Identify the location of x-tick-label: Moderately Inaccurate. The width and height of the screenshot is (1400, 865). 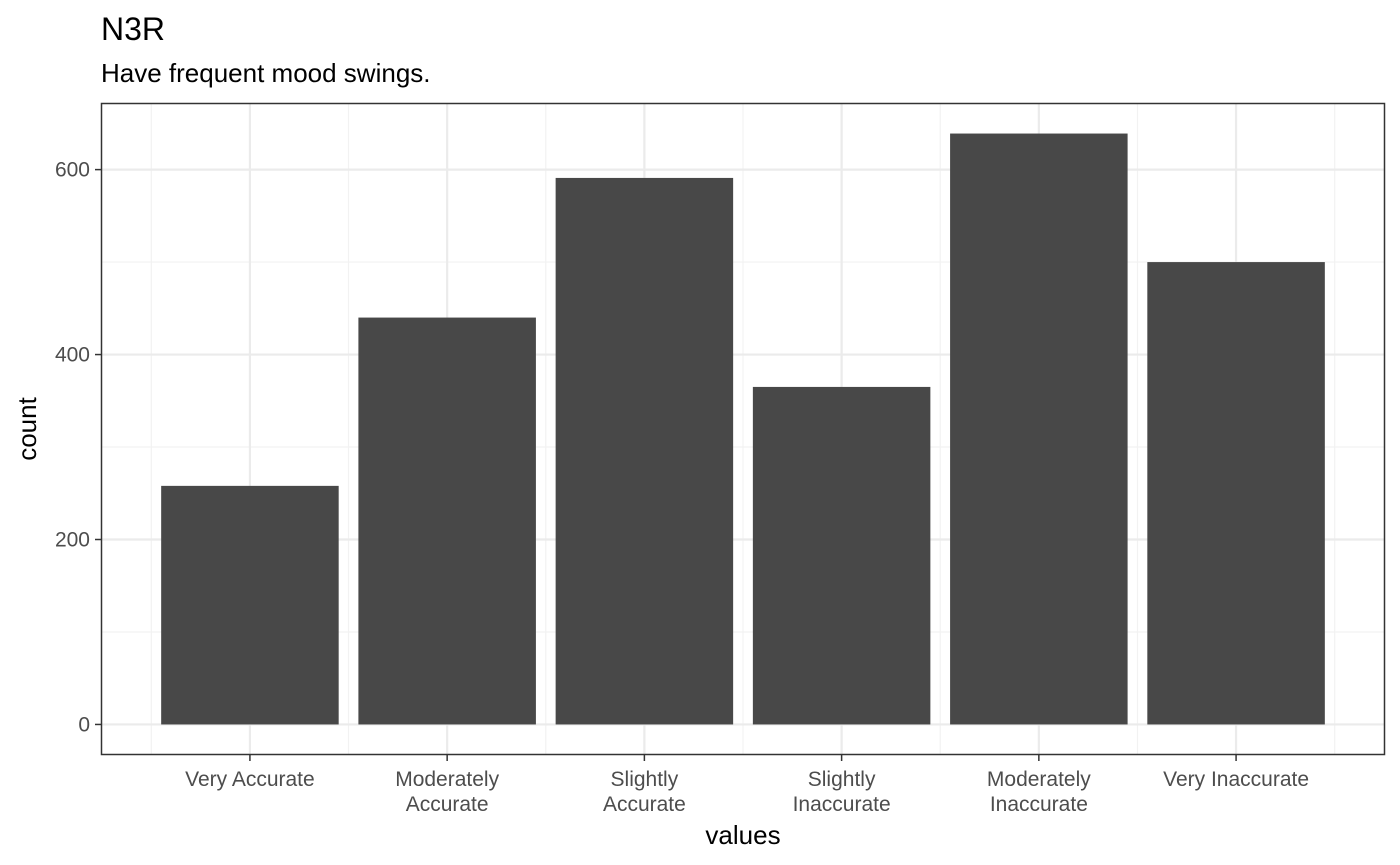
(1039, 792).